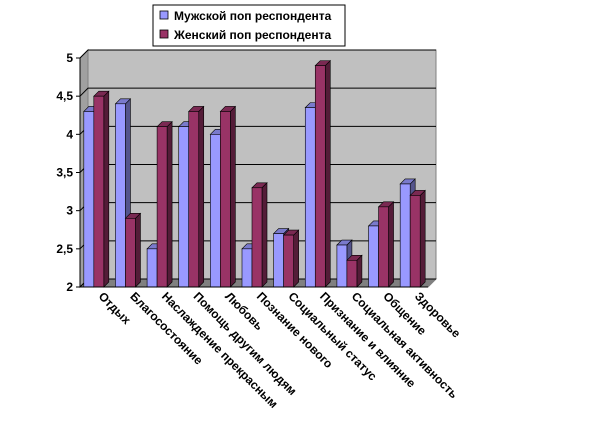 This screenshot has height=441, width=599. I want to click on legend-label-male: Мужской поп респондента, so click(253, 16).